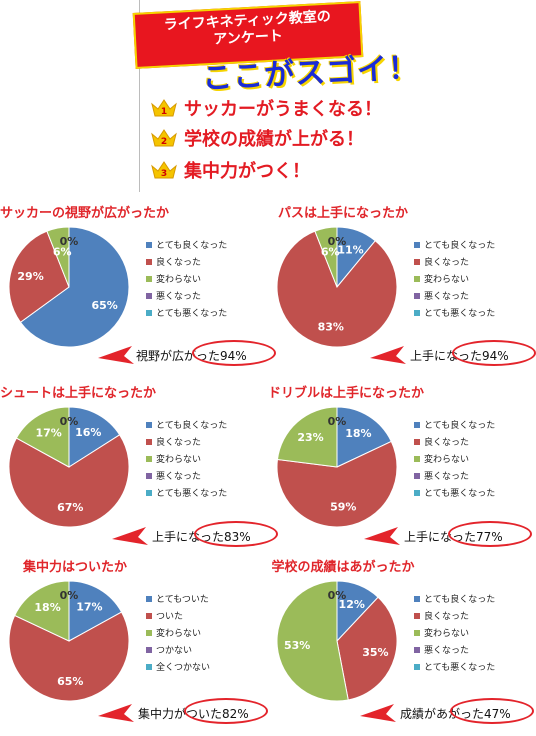  I want to click on slice-label: 17%, so click(48, 433).